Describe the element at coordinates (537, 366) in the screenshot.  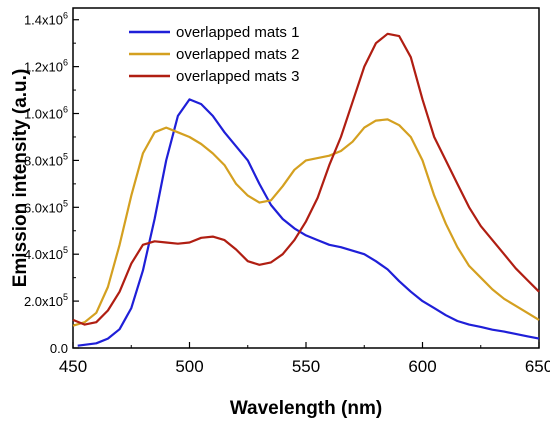
I see `x-tick-label: 650` at that location.